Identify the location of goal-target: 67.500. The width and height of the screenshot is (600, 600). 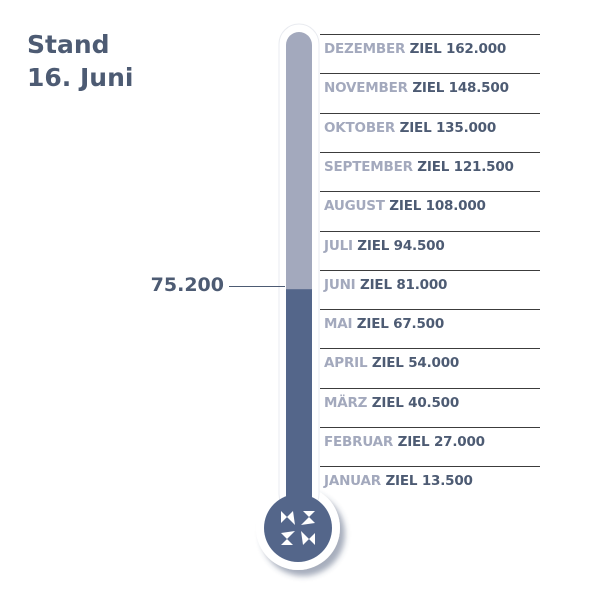
(419, 324).